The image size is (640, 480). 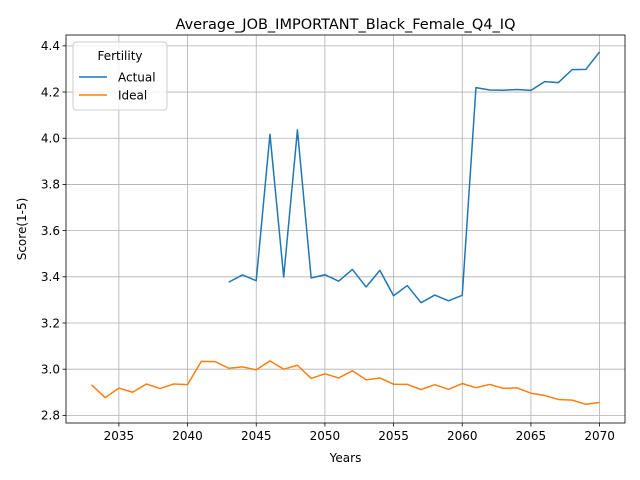 I want to click on y-tick-label: 3.6, so click(x=50, y=231).